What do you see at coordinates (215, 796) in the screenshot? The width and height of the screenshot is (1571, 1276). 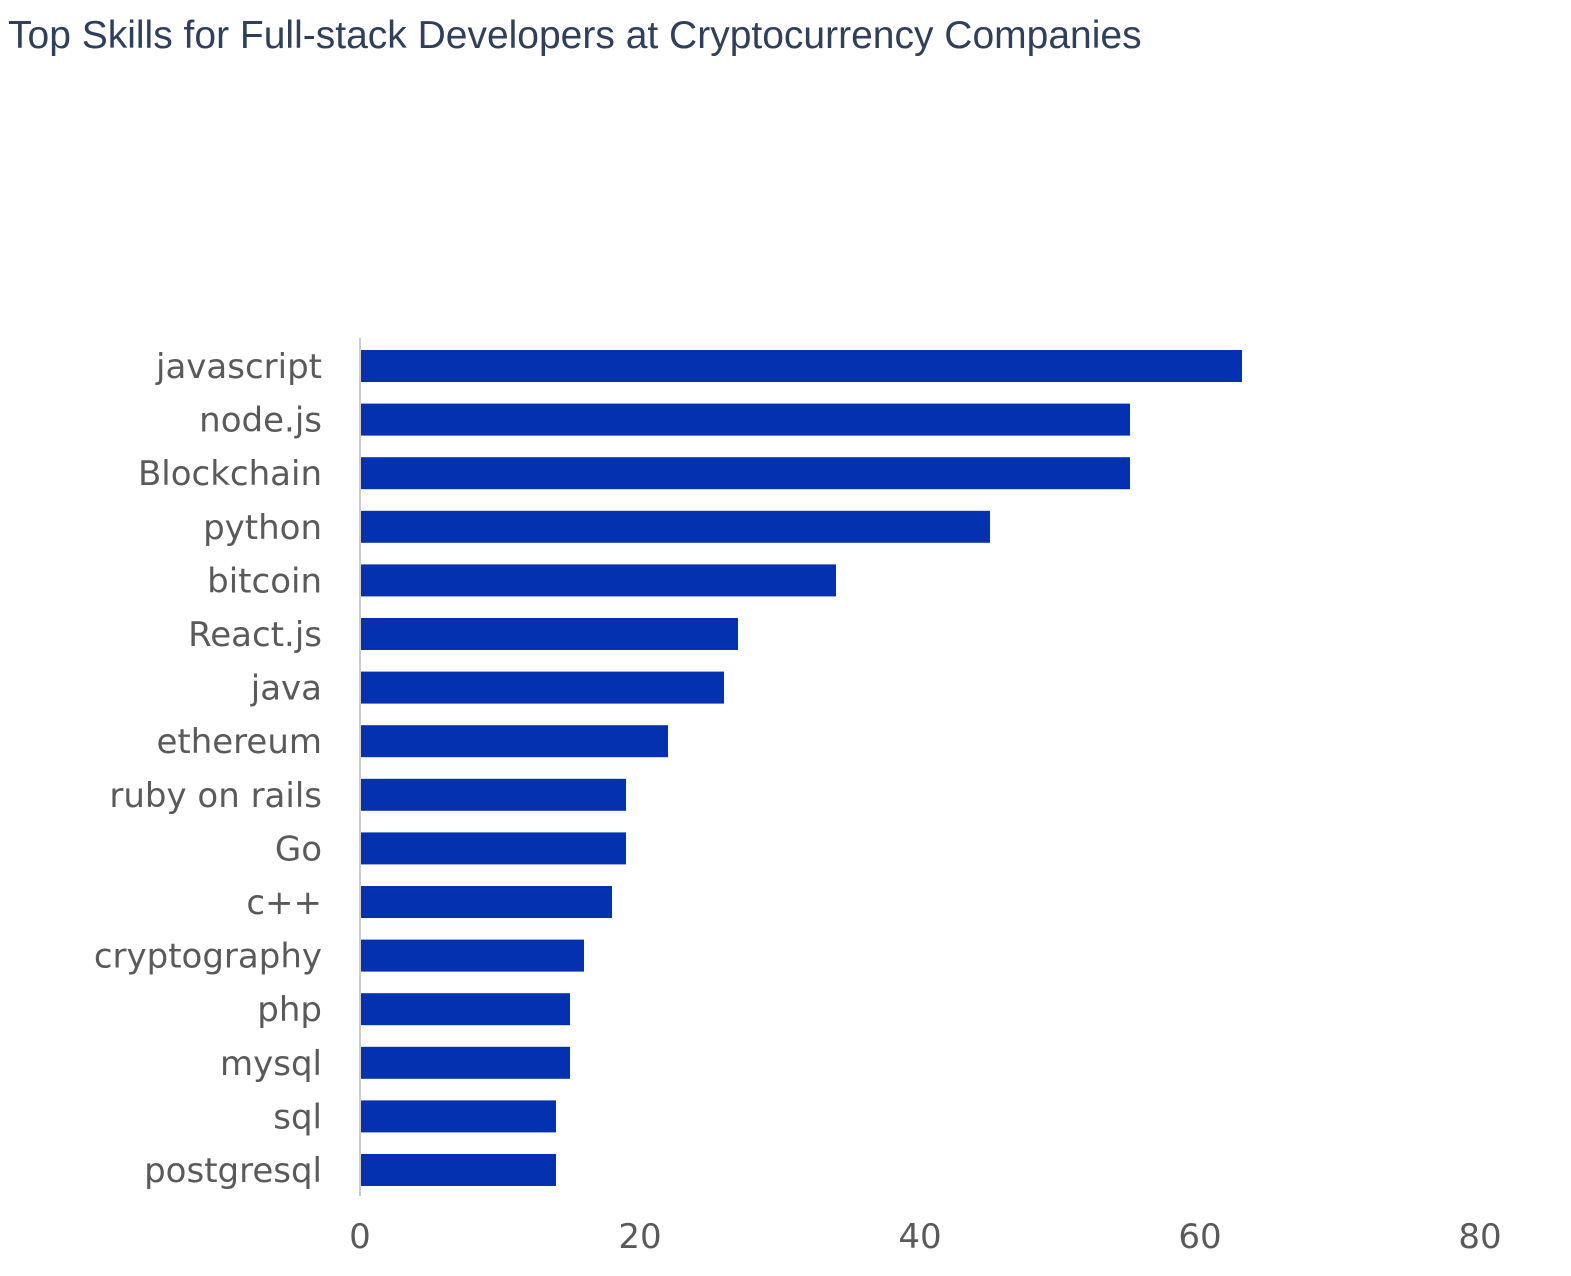 I see `category-label: ruby on rails` at bounding box center [215, 796].